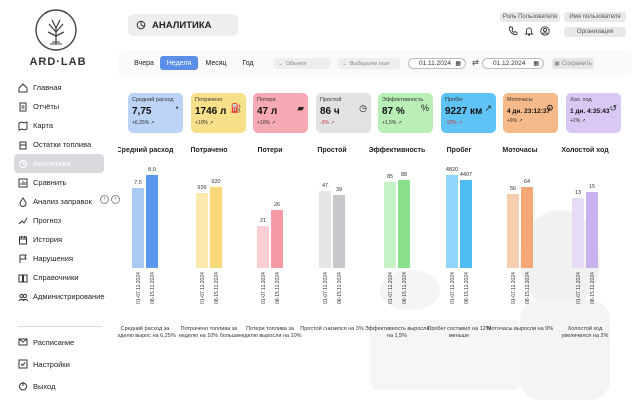 The width and height of the screenshot is (640, 400). I want to click on object-select: ⌄ Объект, so click(302, 63).